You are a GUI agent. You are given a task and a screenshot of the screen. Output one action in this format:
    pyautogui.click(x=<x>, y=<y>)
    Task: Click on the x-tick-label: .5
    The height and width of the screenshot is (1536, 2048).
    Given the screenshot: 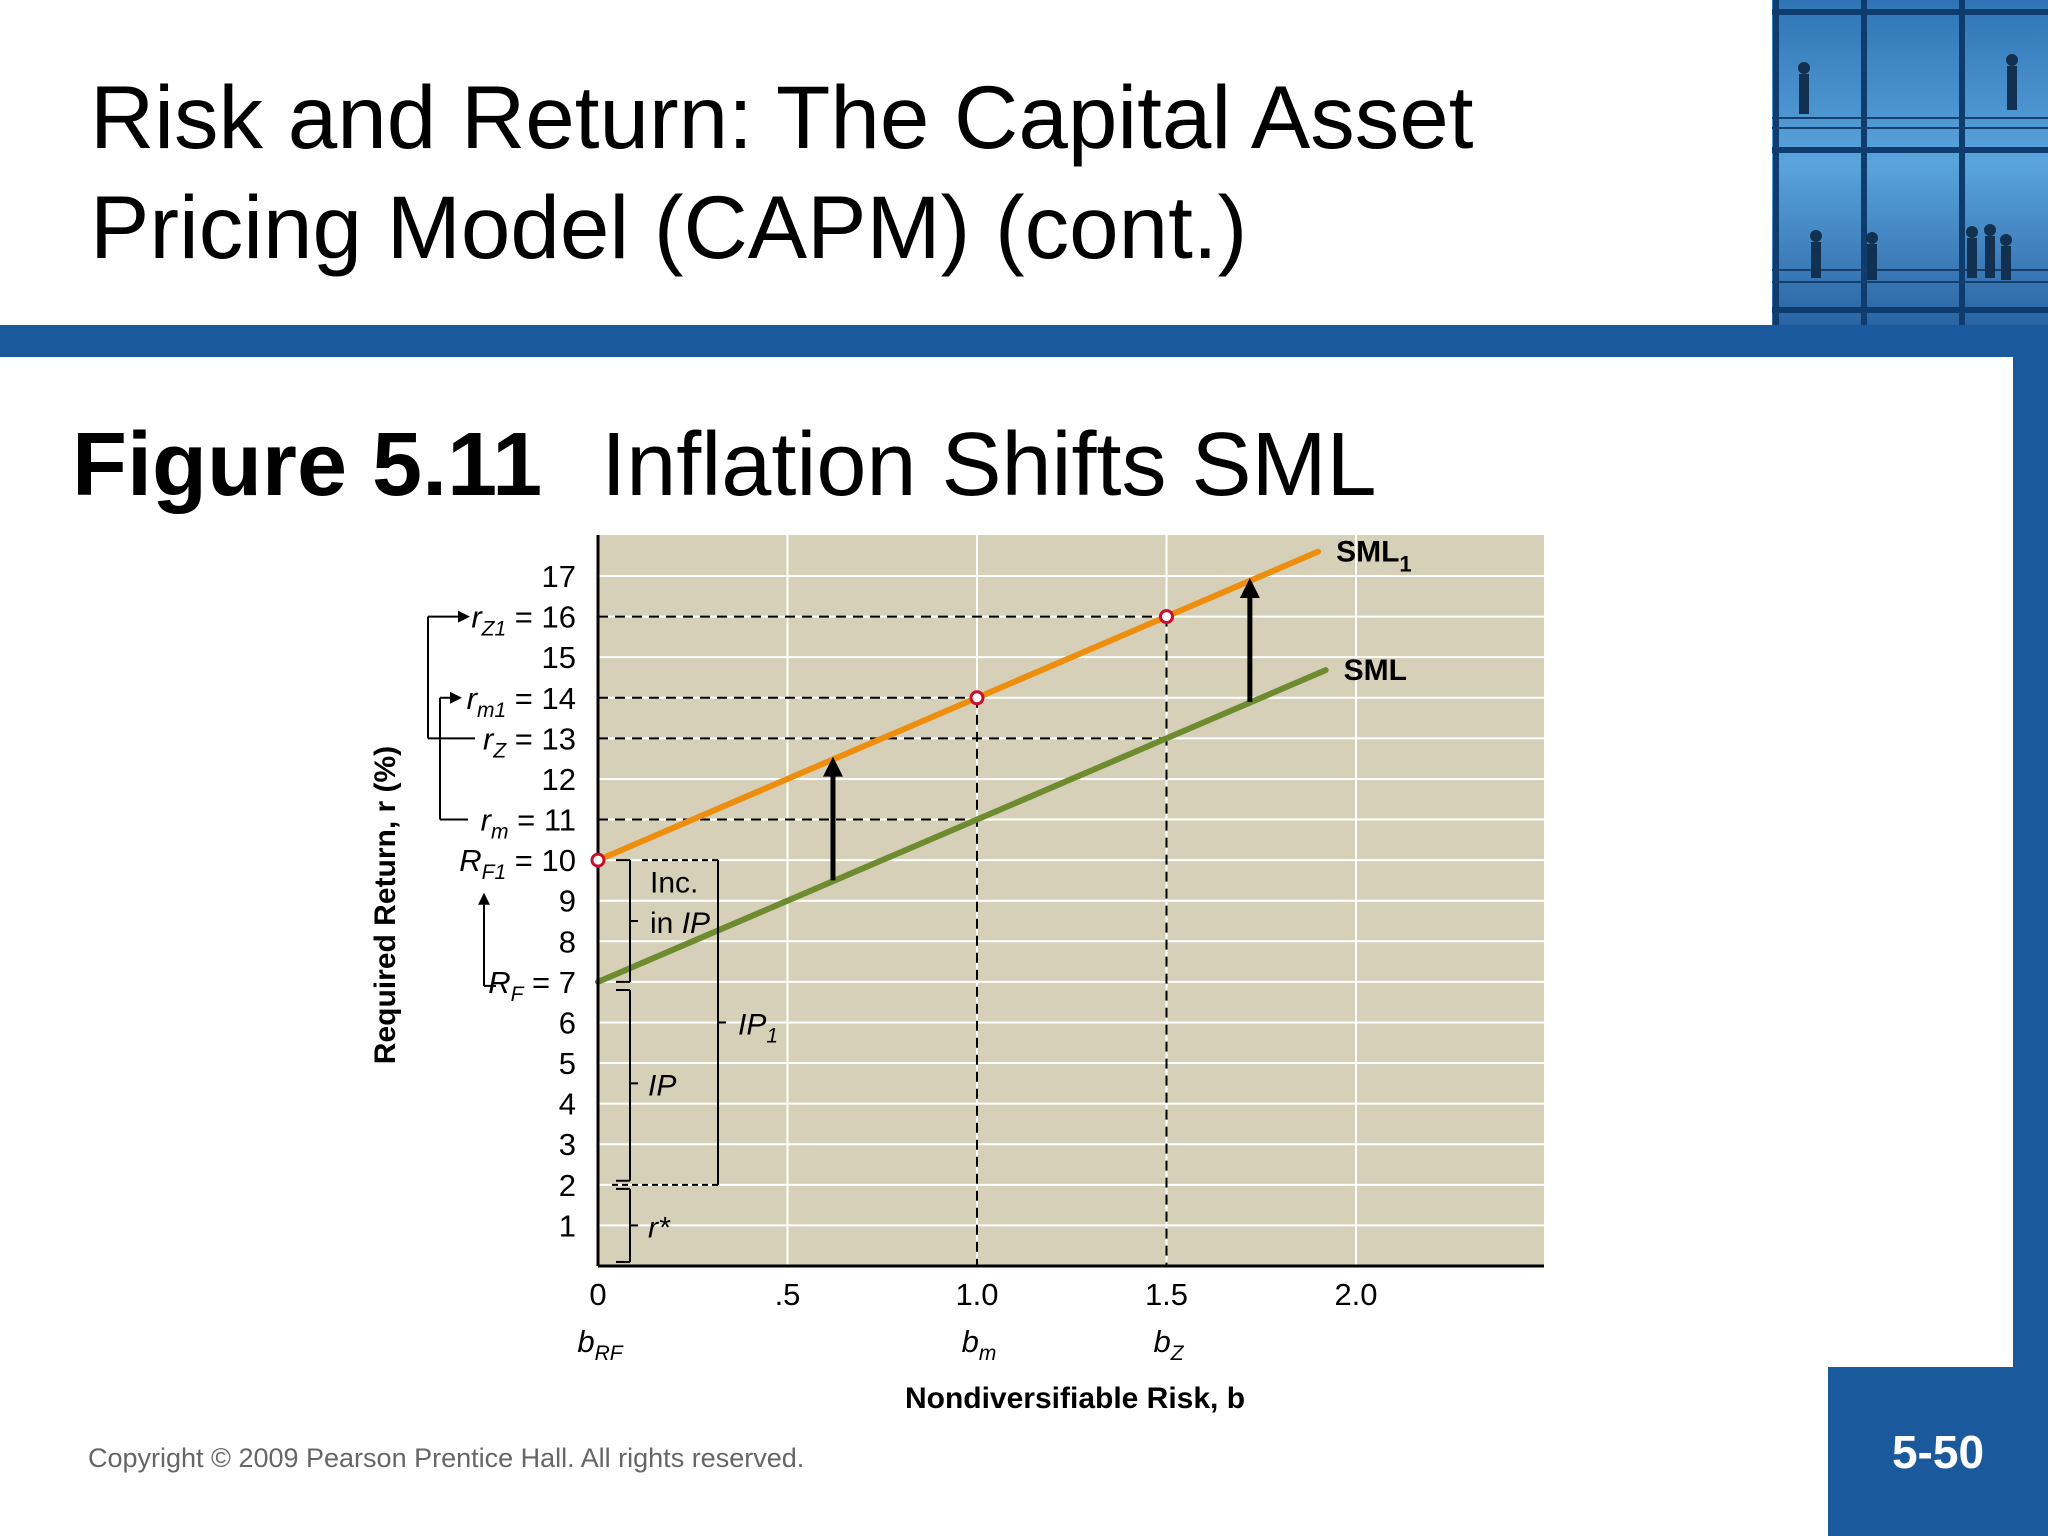 What is the action you would take?
    pyautogui.click(x=788, y=1294)
    